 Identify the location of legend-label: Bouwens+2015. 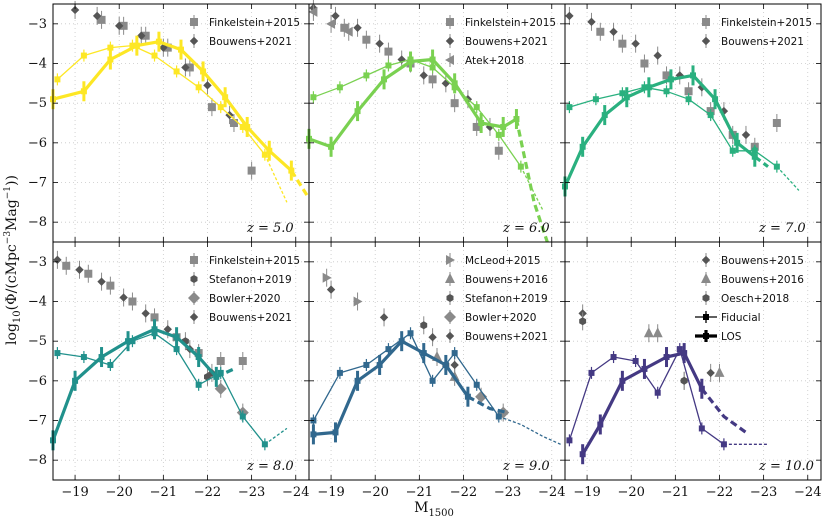
(762, 261).